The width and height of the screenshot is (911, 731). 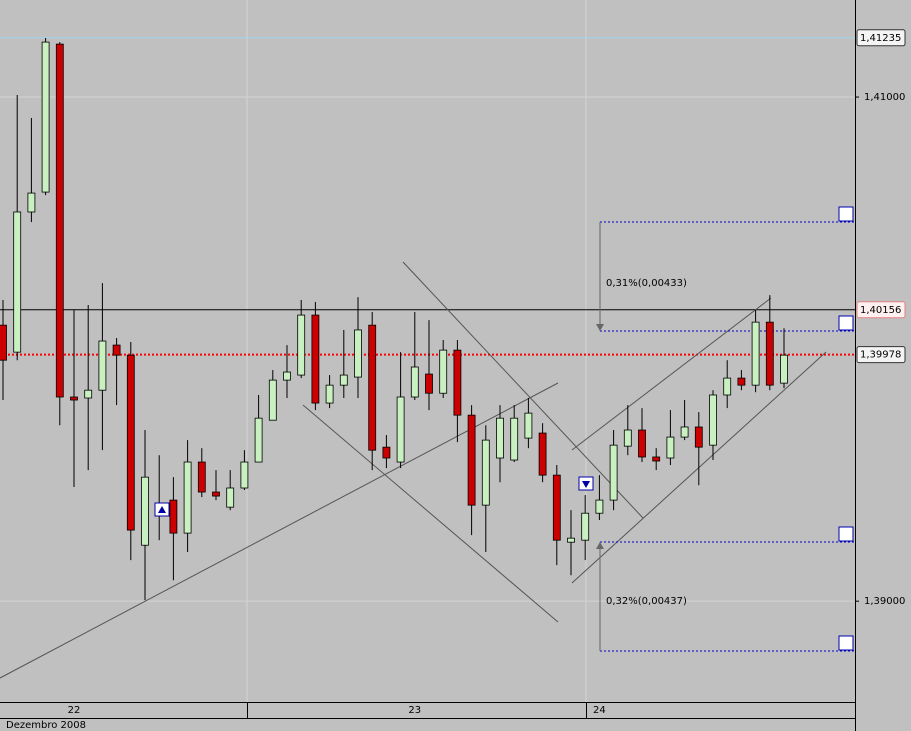 I want to click on sell-icon, so click(x=586, y=484).